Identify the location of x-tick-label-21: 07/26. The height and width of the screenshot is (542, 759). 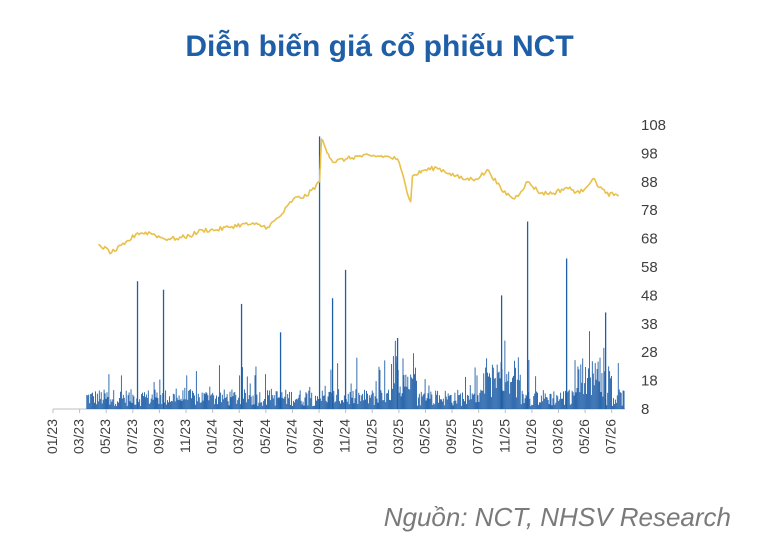
(611, 436).